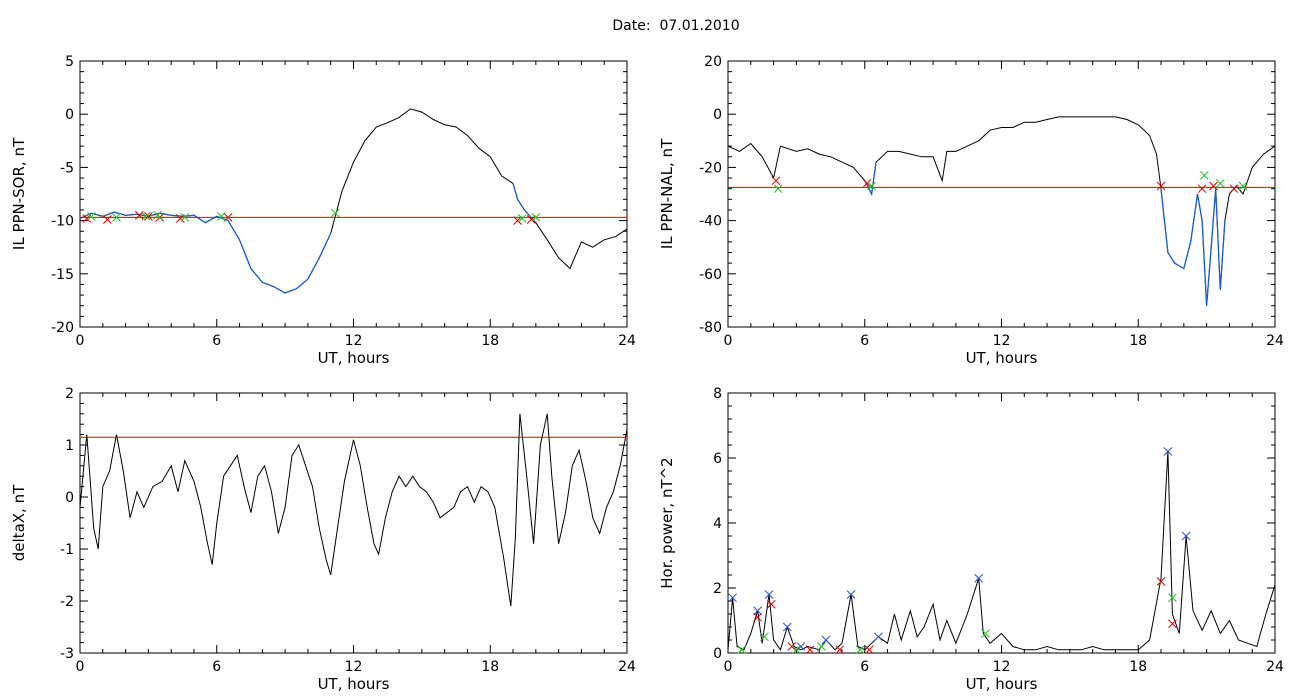 The height and width of the screenshot is (700, 1300). What do you see at coordinates (62, 275) in the screenshot?
I see `y-tick-label: -15` at bounding box center [62, 275].